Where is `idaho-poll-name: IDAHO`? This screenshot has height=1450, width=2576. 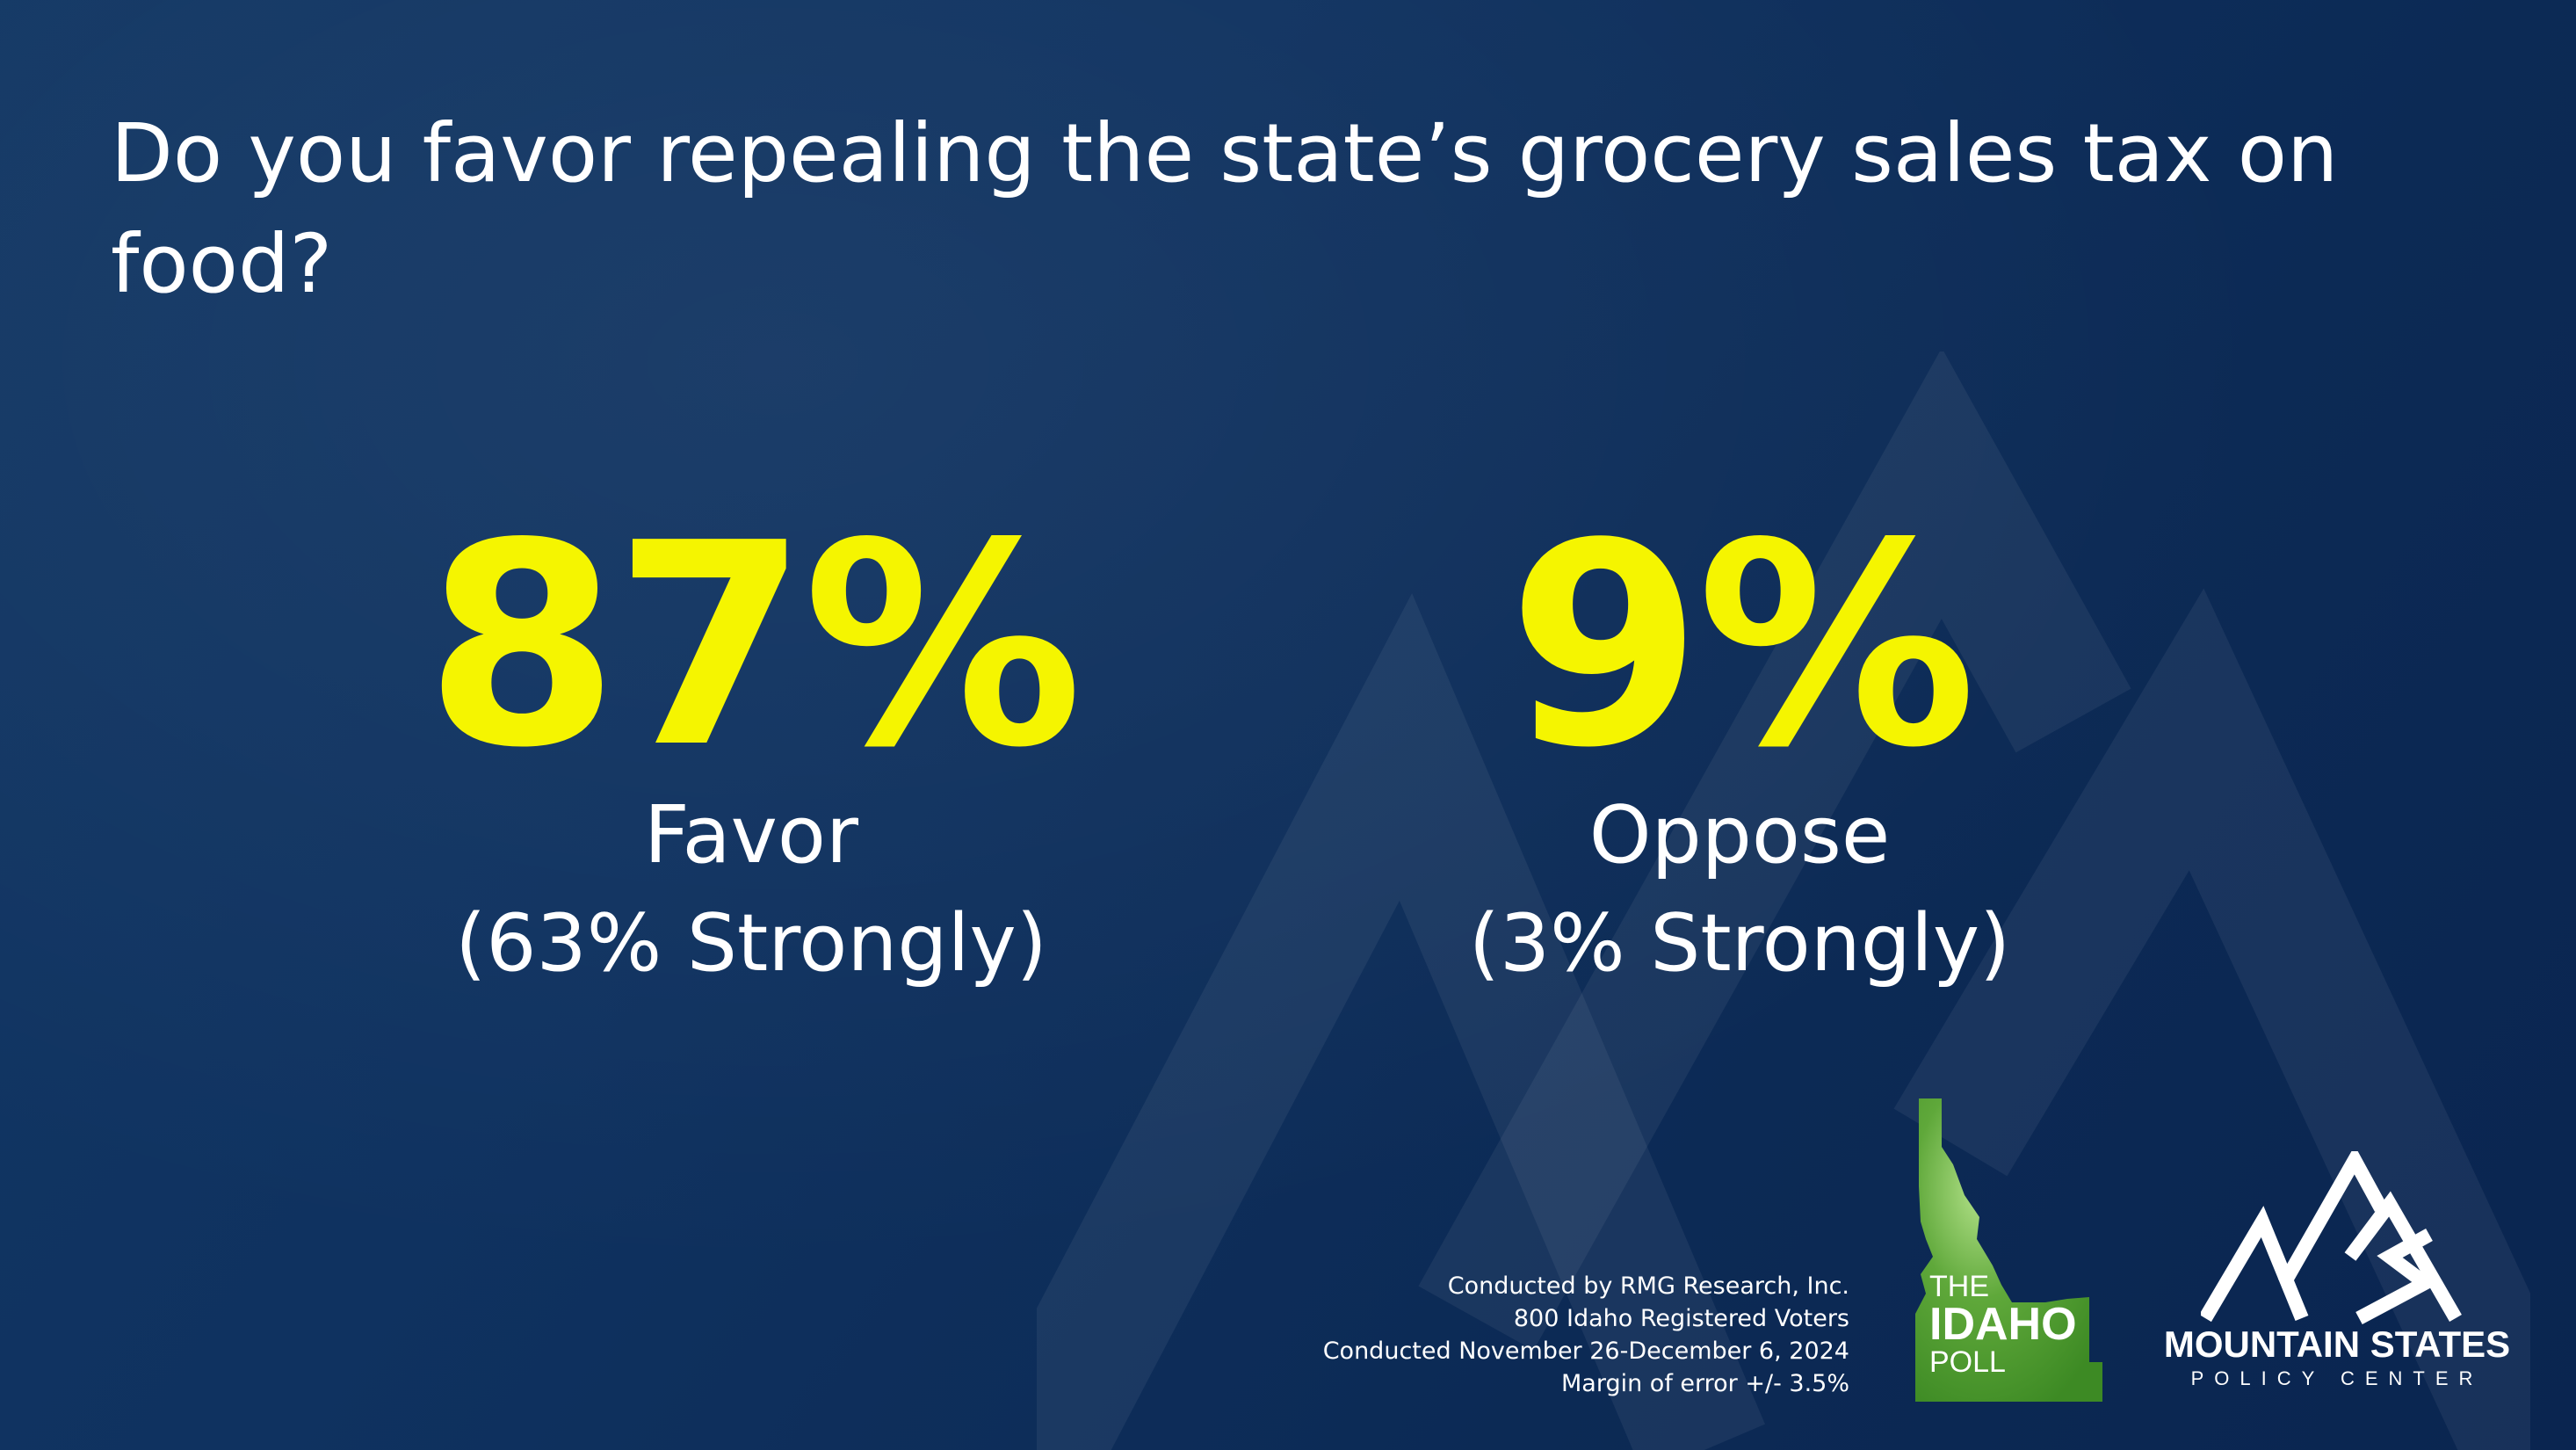
idaho-poll-name: IDAHO is located at coordinates (2003, 1325).